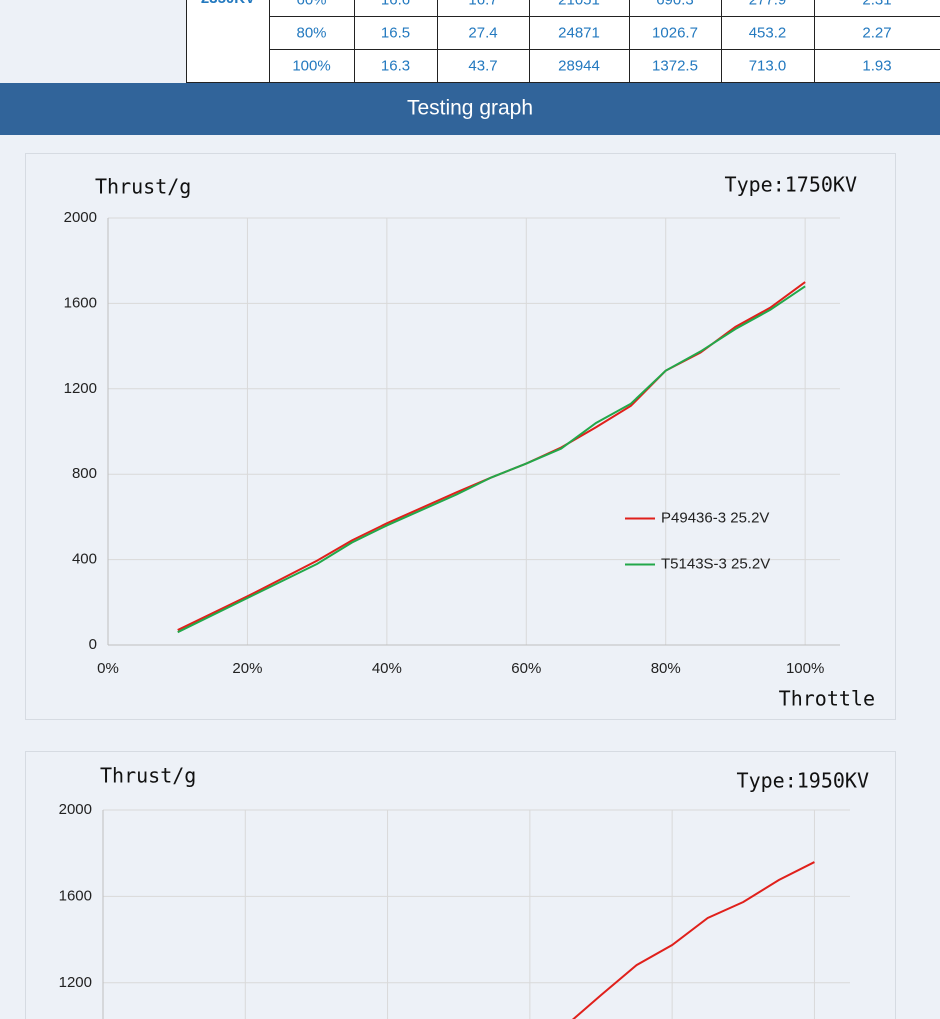  I want to click on table-cell-text: 100%, so click(311, 65).